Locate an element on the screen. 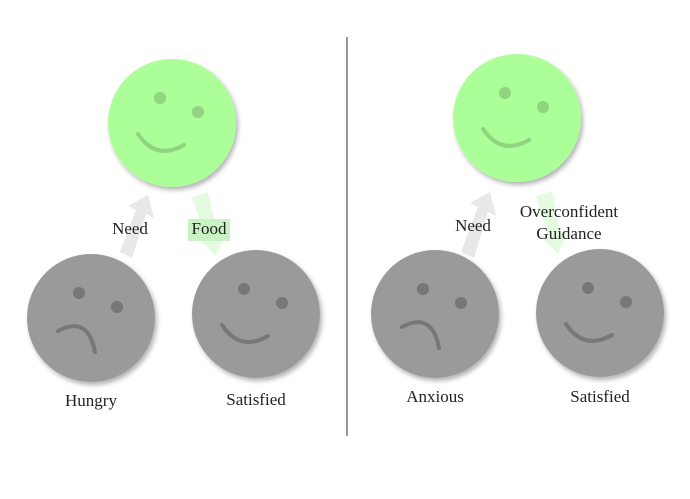  label: Guidance is located at coordinates (568, 233).